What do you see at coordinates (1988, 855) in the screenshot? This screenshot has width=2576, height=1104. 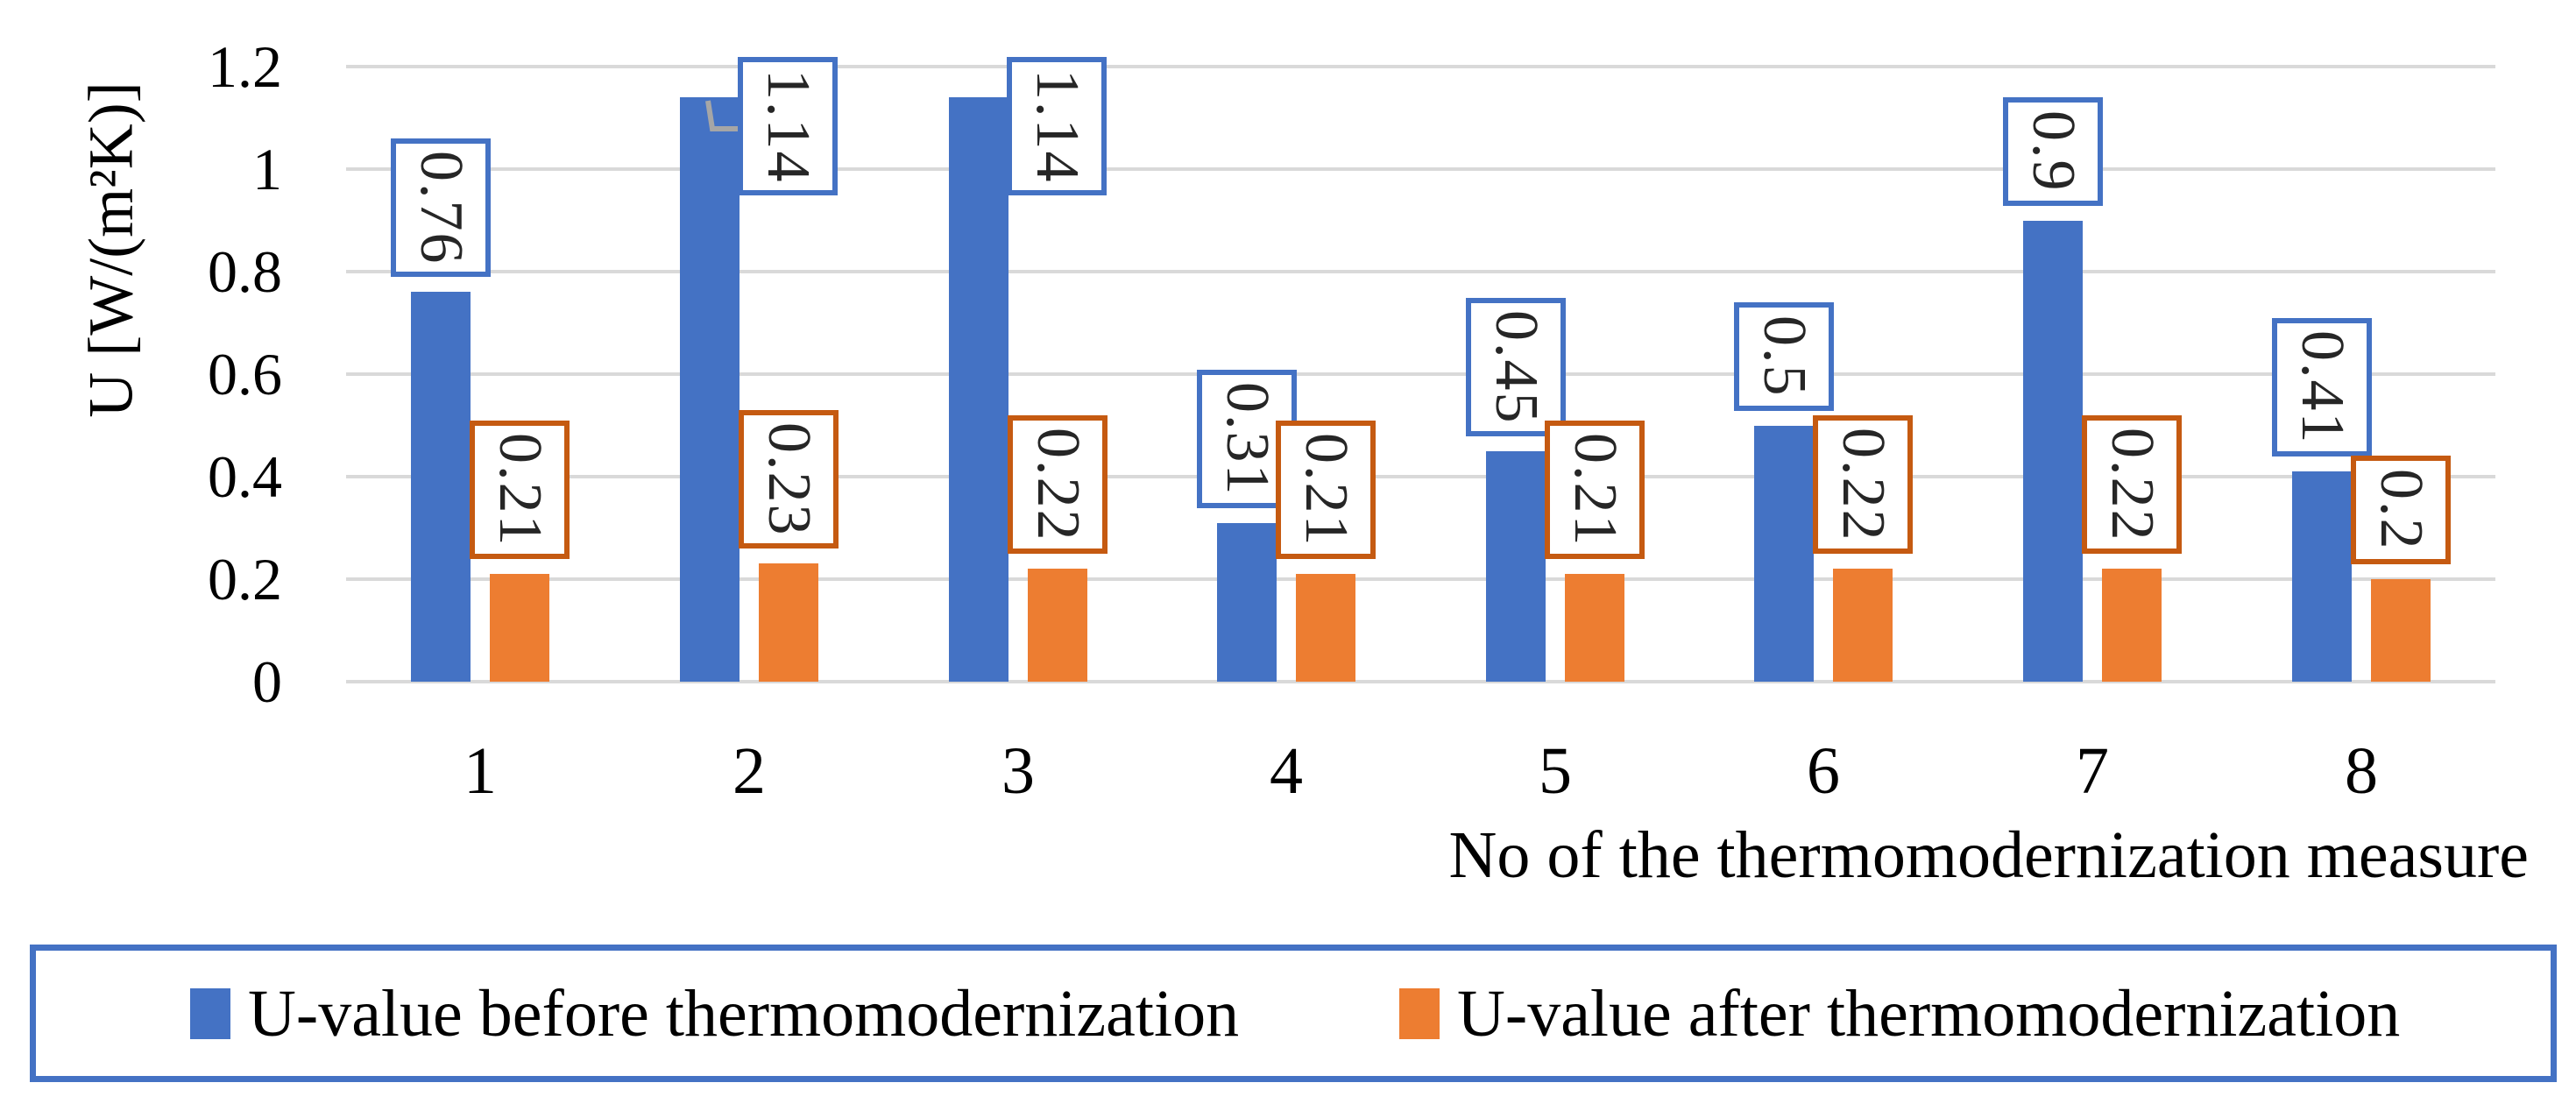 I see `x-axis-title: No of the thermomodernization measure` at bounding box center [1988, 855].